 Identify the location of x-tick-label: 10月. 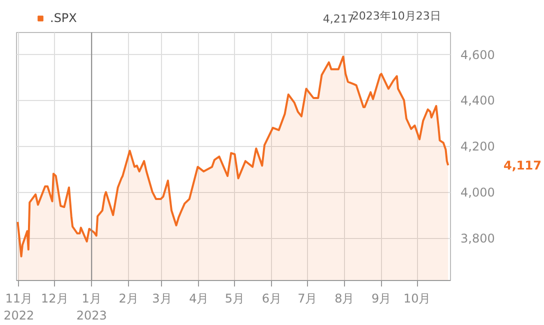
(417, 299).